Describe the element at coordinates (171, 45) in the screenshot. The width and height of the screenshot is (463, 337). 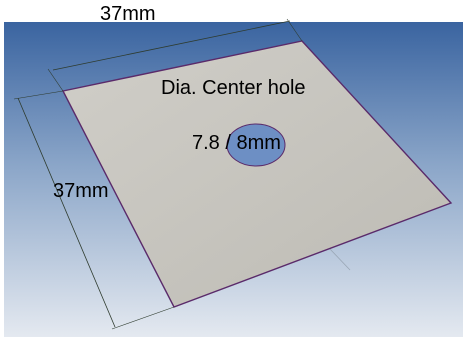
I see `top-dimension-line` at that location.